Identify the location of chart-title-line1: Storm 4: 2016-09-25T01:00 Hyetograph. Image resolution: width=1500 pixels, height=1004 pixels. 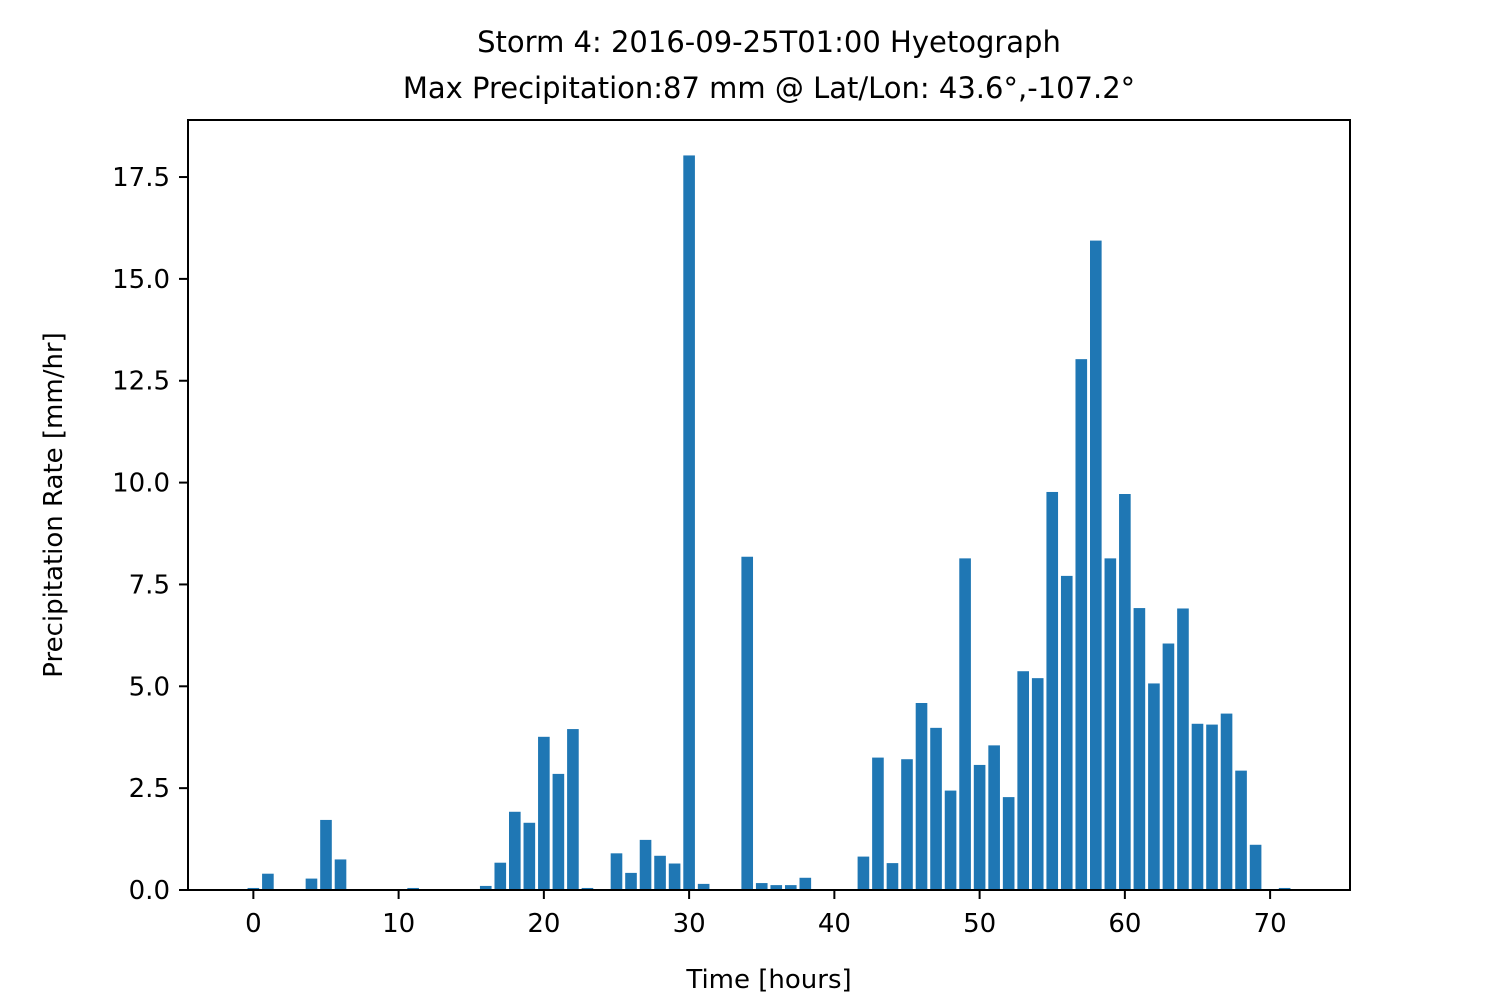
(769, 42).